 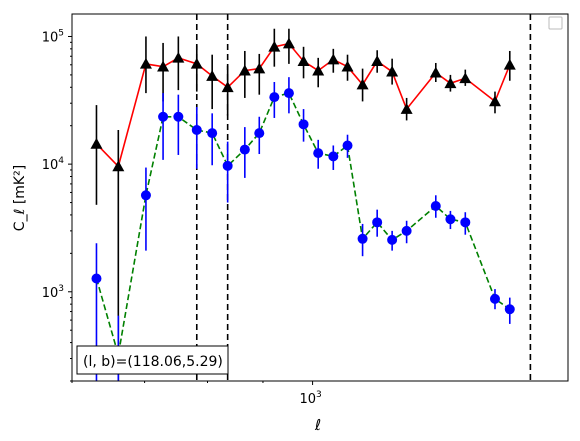 I want to click on x-axis-label: ℓ, so click(x=317, y=425).